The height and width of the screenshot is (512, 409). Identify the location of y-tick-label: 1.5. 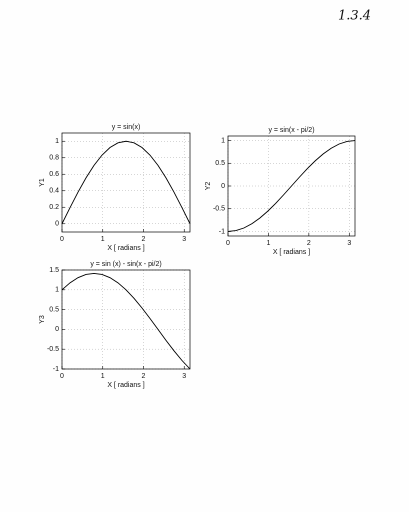
(54, 270).